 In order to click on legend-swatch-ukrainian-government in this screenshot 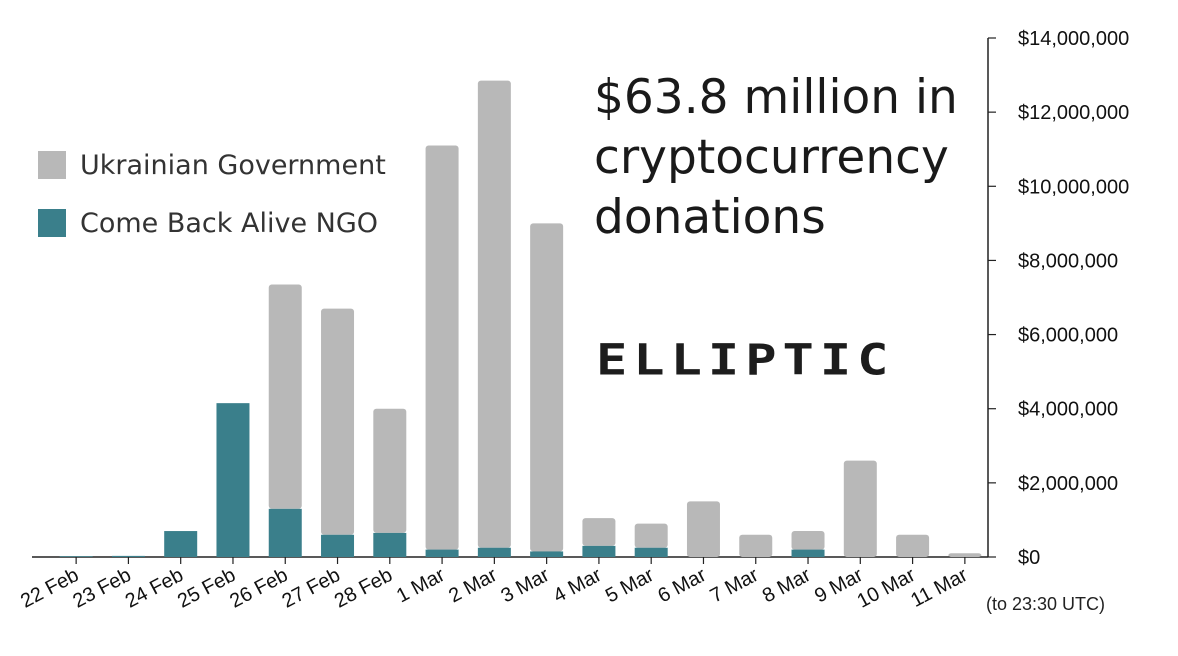, I will do `click(52, 165)`.